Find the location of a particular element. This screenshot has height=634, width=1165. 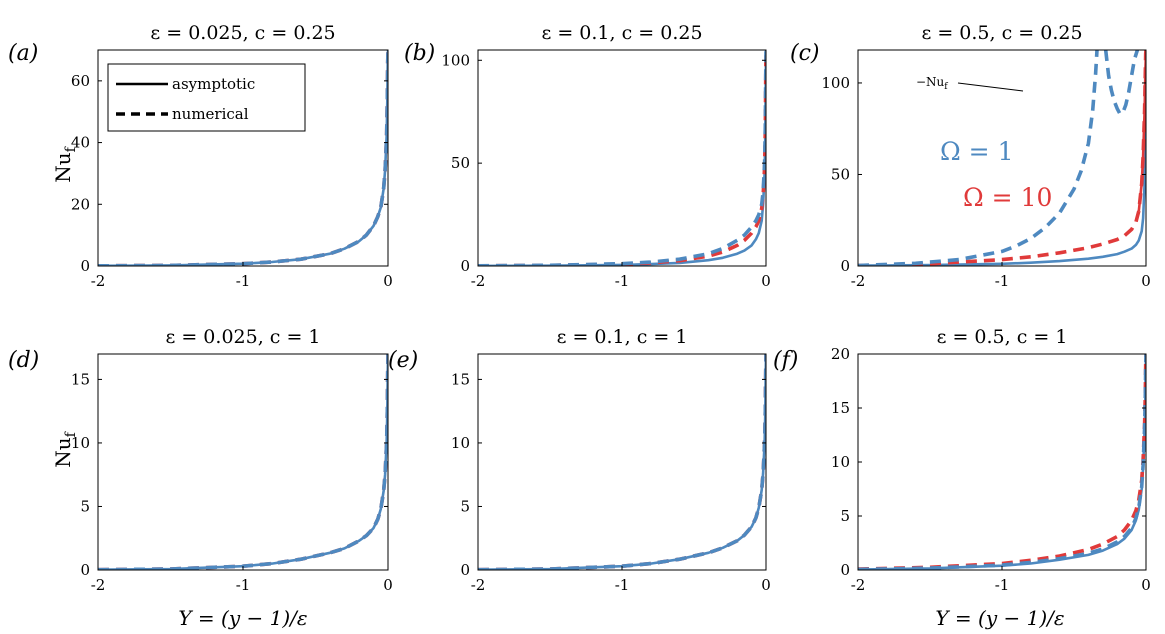

y-axis-label-bottom-sub: f is located at coordinates (71, 433).